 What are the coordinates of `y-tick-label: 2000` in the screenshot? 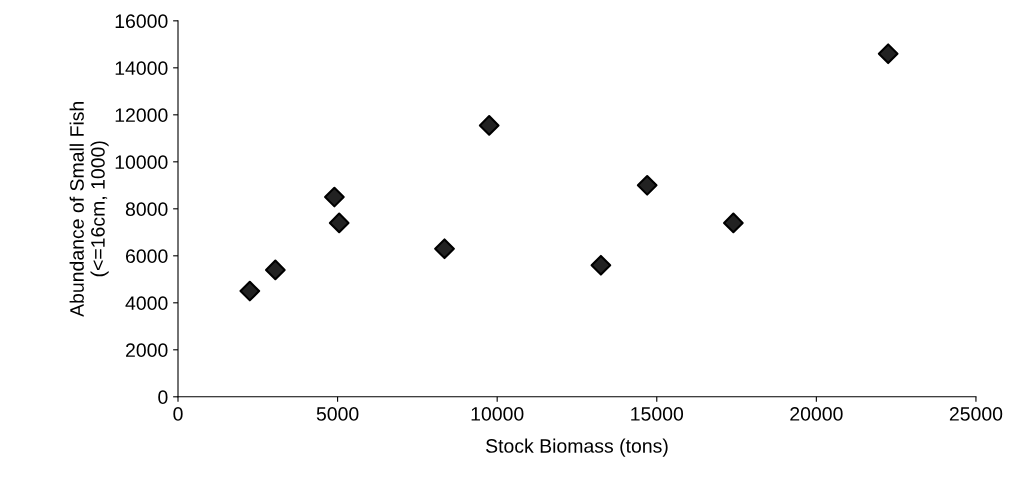 It's located at (147, 350).